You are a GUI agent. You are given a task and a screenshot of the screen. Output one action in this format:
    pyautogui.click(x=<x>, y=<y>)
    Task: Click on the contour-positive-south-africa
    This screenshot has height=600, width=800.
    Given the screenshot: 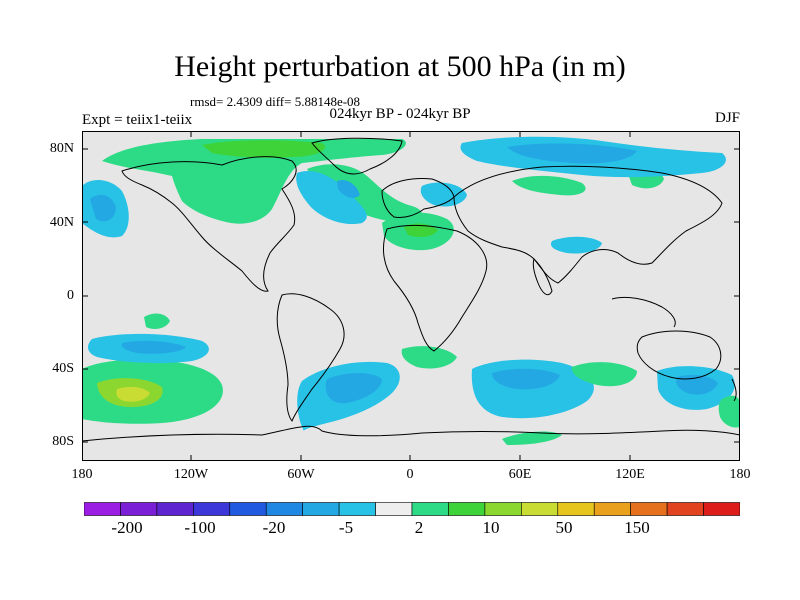 What is the action you would take?
    pyautogui.click(x=429, y=357)
    